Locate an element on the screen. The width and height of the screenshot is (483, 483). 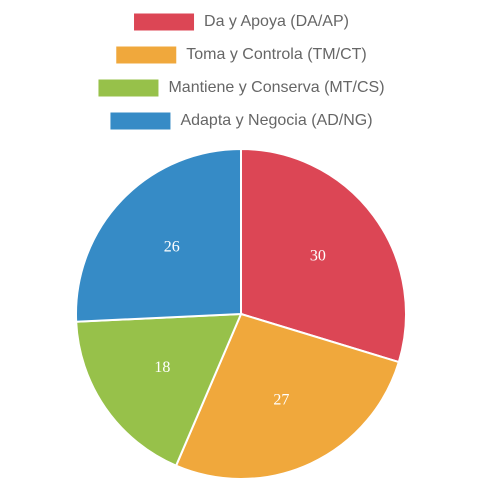
legend-label: Toma y Controla (TM/CT) is located at coordinates (276, 54).